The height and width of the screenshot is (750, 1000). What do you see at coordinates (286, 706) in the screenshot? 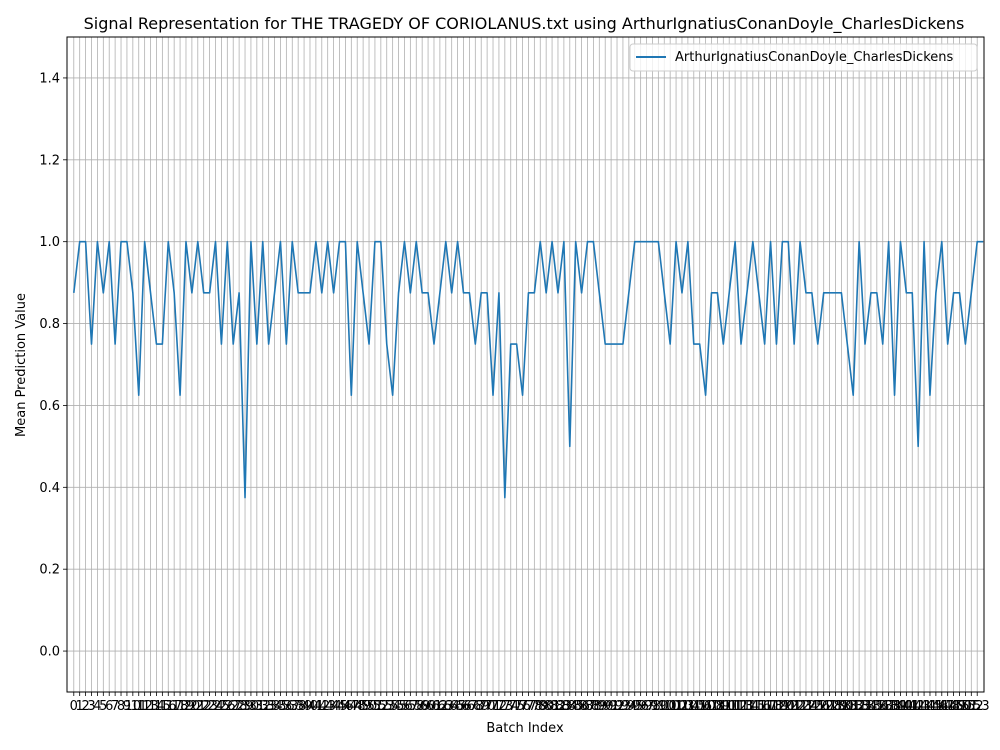
I see `x-tick-label: 36` at bounding box center [286, 706].